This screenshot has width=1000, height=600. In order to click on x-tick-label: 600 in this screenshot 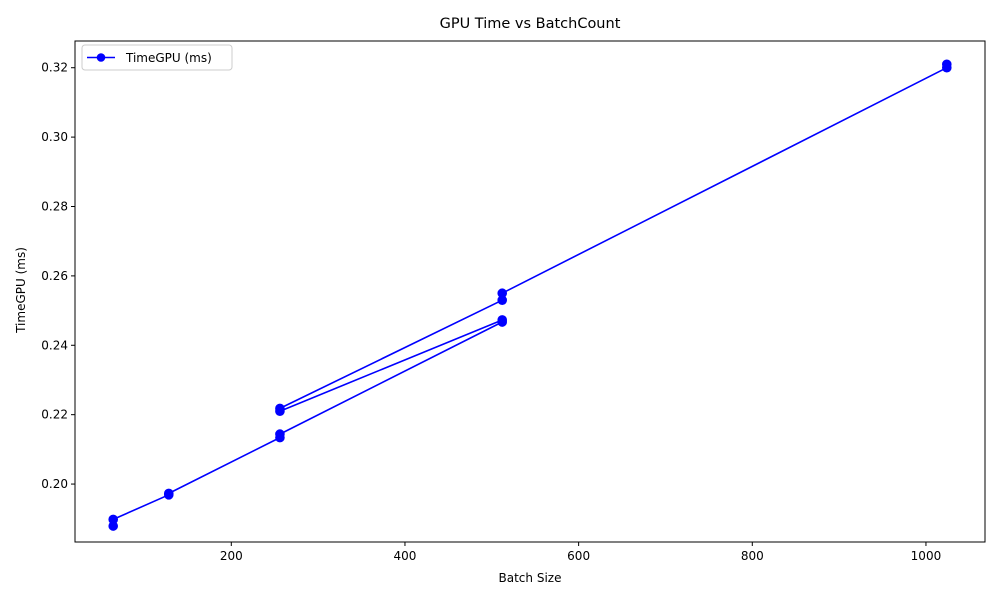, I will do `click(578, 556)`.